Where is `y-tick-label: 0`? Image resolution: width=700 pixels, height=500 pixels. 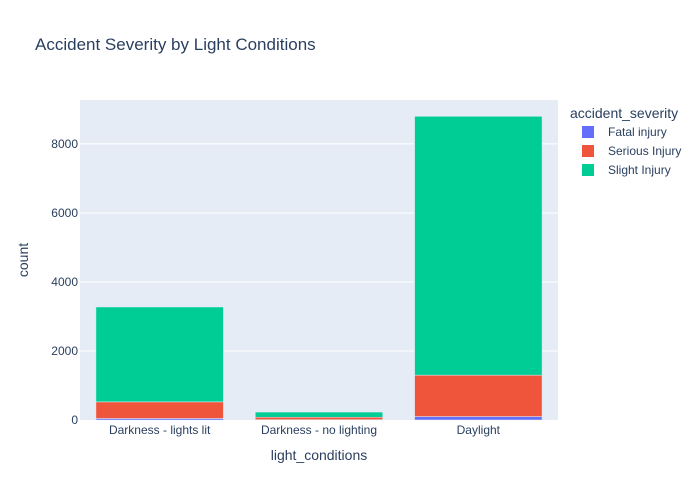 y-tick-label: 0 is located at coordinates (74, 420).